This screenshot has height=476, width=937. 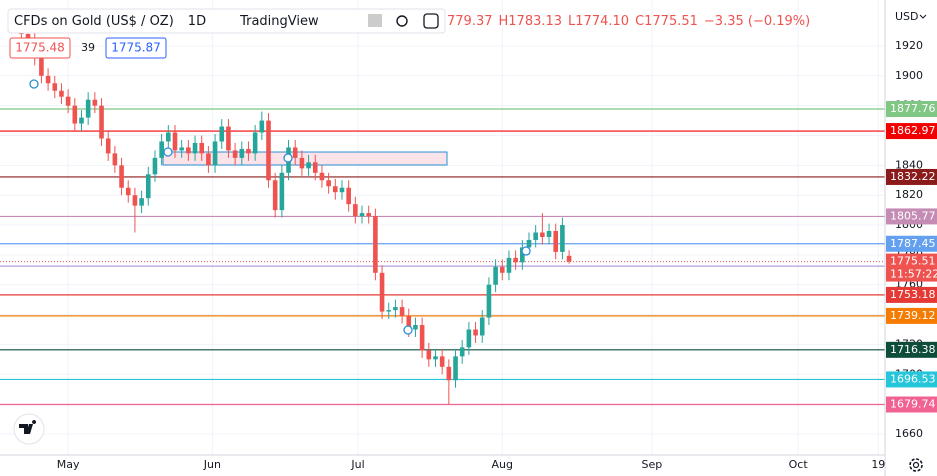 I want to click on level-label: 1739.12, so click(x=913, y=315).